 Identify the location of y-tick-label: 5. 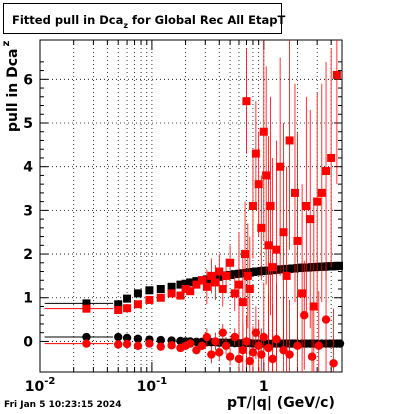
(28, 124).